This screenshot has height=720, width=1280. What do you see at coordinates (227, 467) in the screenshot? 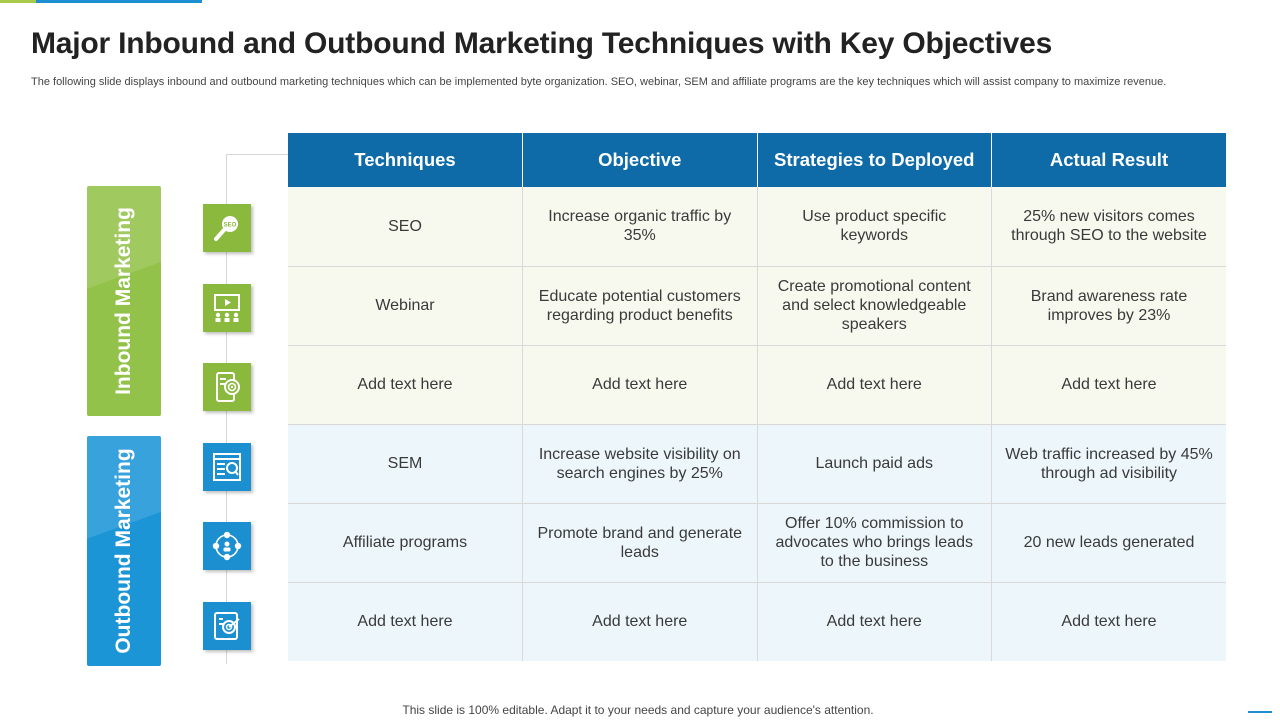
I see `sem-browser-search-icon` at bounding box center [227, 467].